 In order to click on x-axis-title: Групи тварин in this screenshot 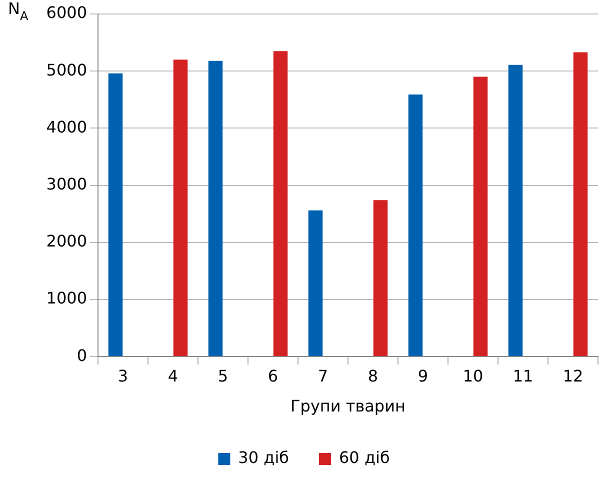, I will do `click(348, 406)`.